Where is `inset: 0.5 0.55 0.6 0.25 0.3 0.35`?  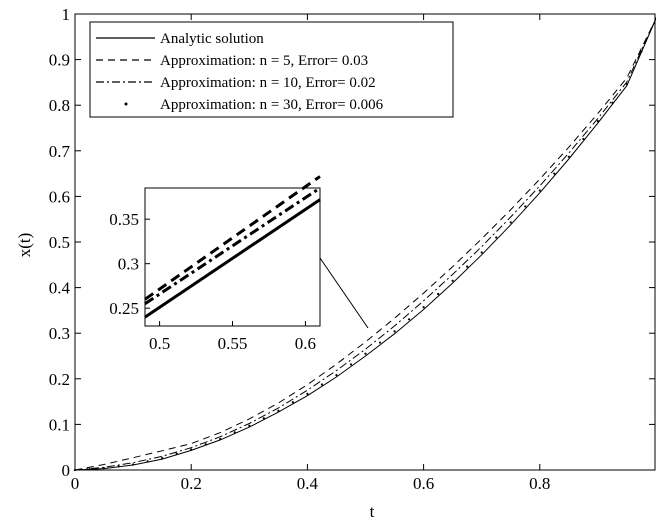
inset: 0.5 0.55 0.6 0.25 0.3 0.35 is located at coordinates (239, 264).